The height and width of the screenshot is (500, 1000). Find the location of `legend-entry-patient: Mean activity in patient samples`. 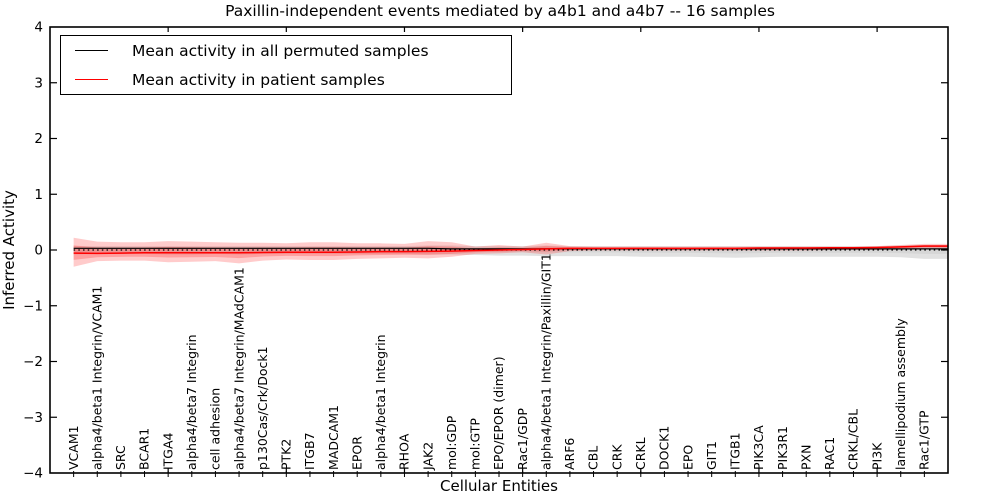

legend-entry-patient: Mean activity in patient samples is located at coordinates (286, 80).